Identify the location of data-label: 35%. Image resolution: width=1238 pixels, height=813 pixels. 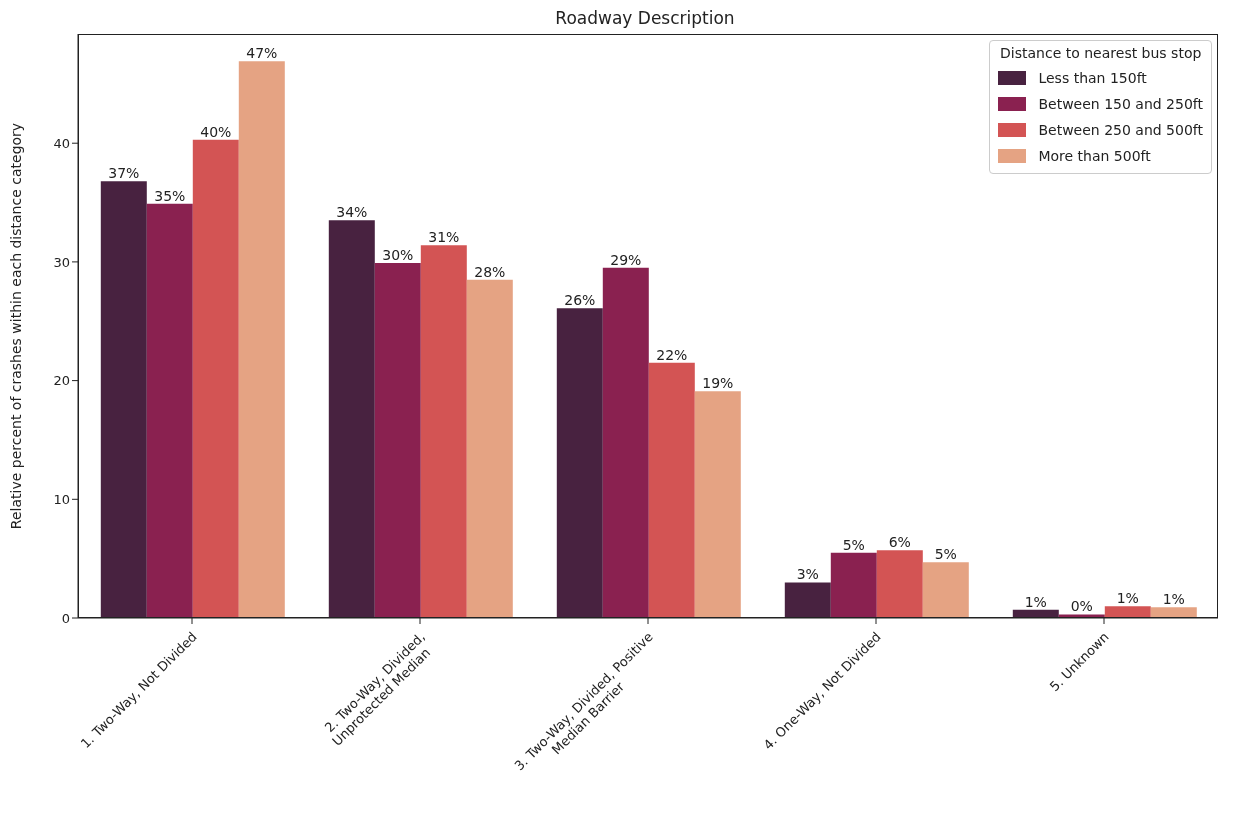
(170, 195).